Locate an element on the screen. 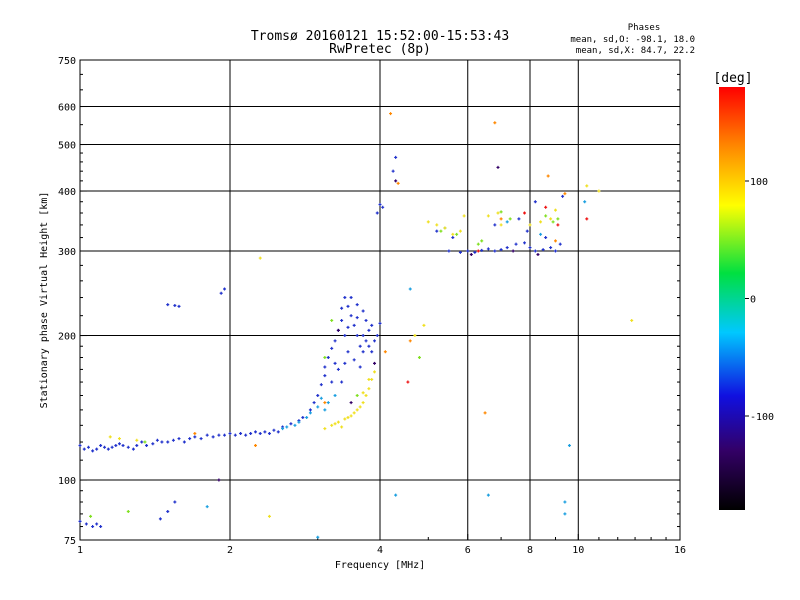  x-tick-label: 10 is located at coordinates (578, 550).